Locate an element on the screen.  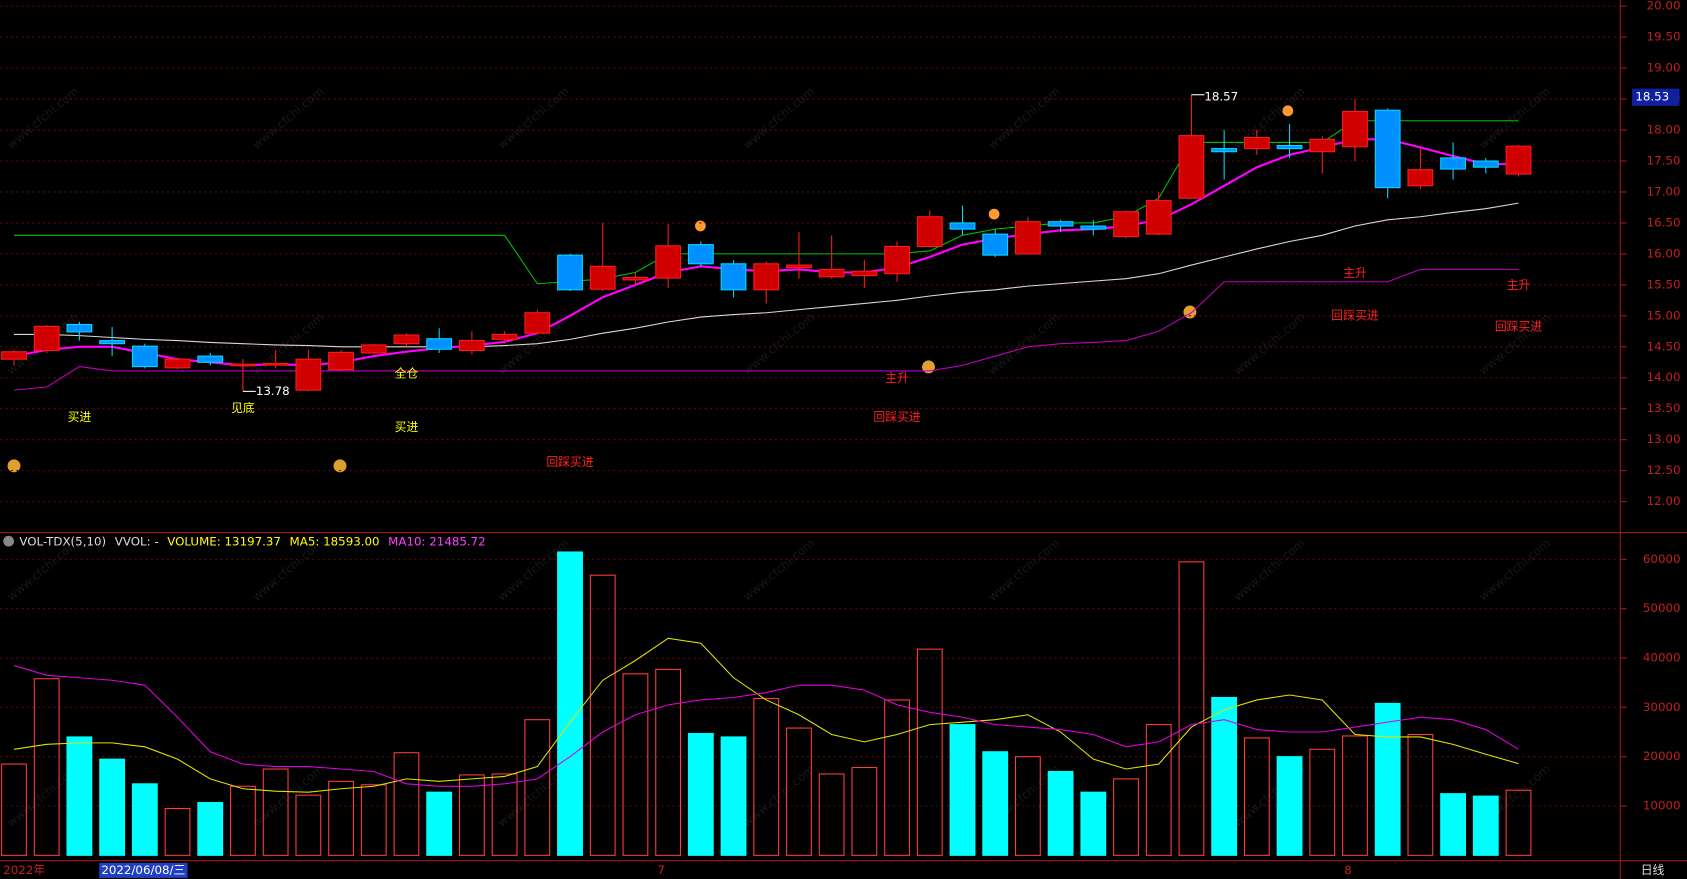
x-label: 7 is located at coordinates (661, 870).